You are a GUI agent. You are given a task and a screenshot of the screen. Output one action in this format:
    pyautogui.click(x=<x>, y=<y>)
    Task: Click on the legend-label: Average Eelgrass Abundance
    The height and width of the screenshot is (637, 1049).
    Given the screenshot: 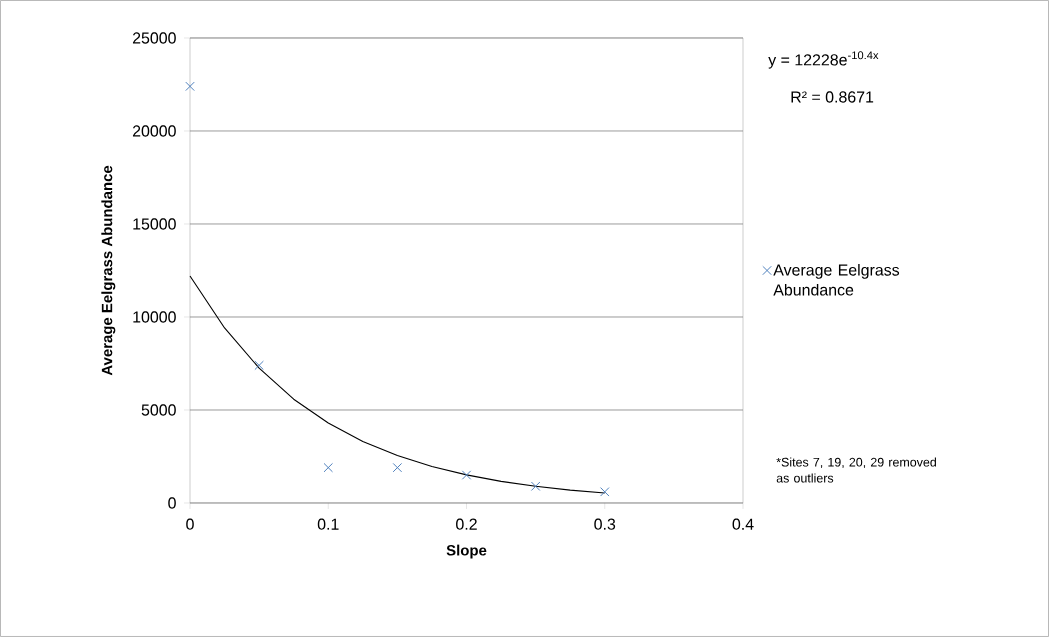 What is the action you would take?
    pyautogui.click(x=836, y=279)
    